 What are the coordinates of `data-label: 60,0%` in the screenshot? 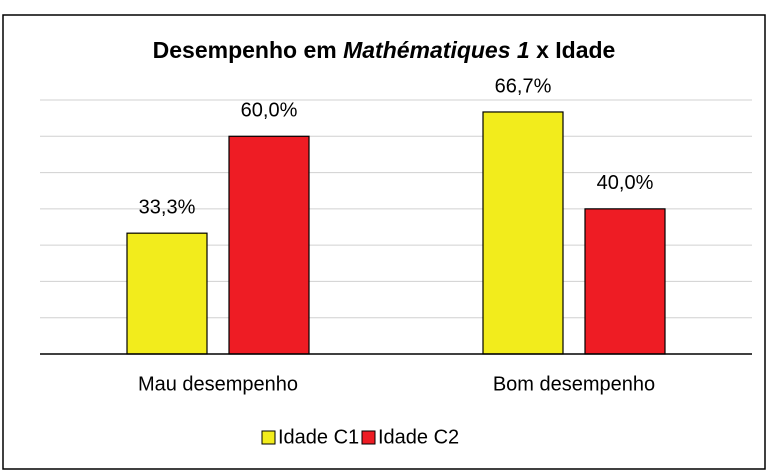 It's located at (269, 111).